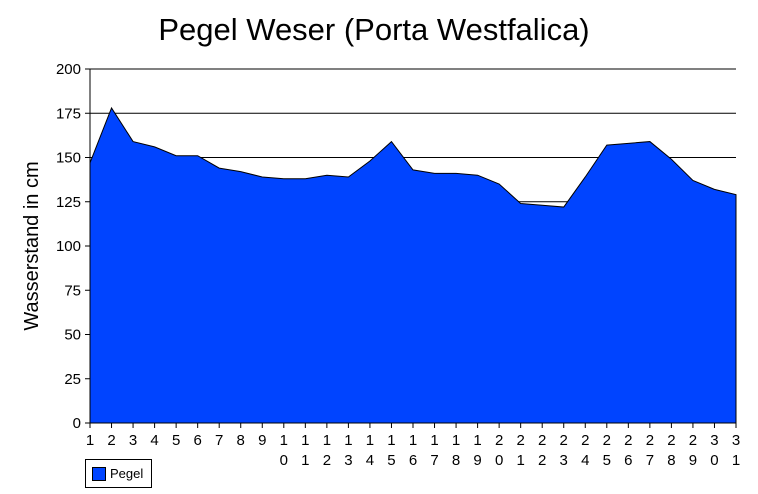 This screenshot has height=494, width=758. Describe the element at coordinates (111, 440) in the screenshot. I see `x-tick-label: 2` at that location.